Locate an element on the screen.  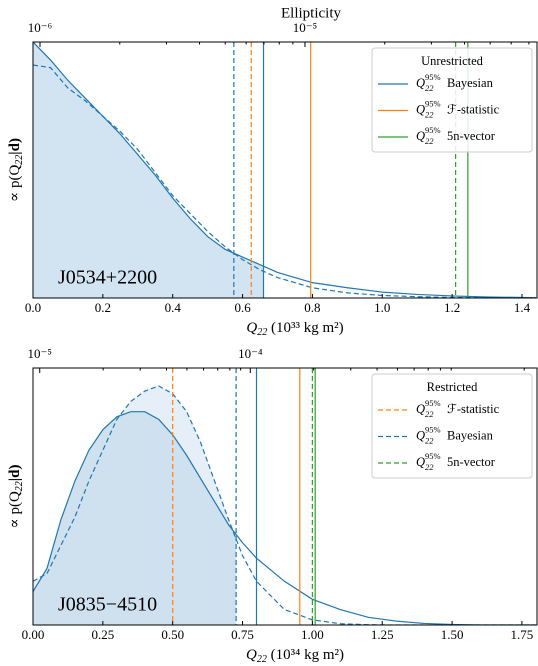
x-tick-label: 1.00 is located at coordinates (312, 634).